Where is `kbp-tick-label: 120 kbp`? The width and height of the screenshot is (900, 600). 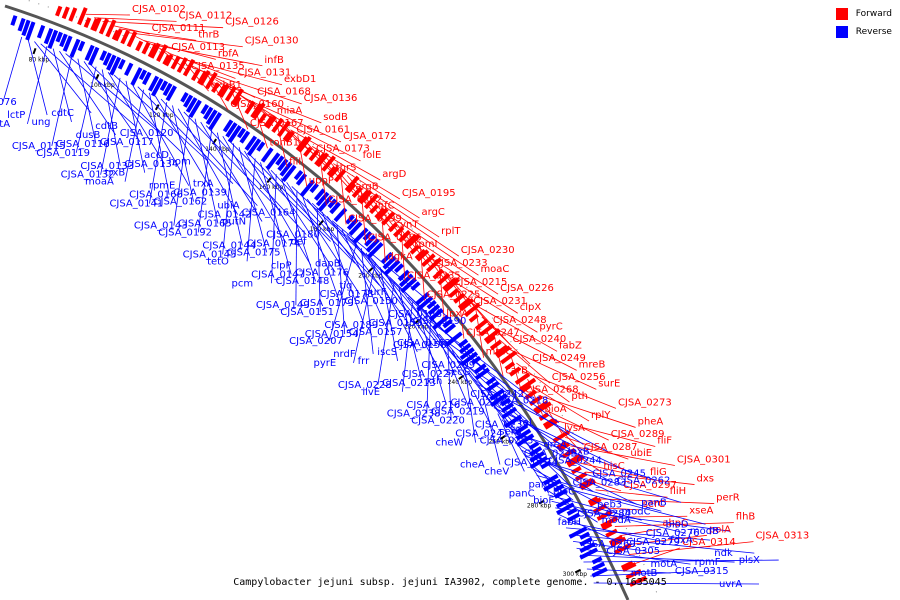
kbp-tick-label: 120 kbp is located at coordinates (161, 115).